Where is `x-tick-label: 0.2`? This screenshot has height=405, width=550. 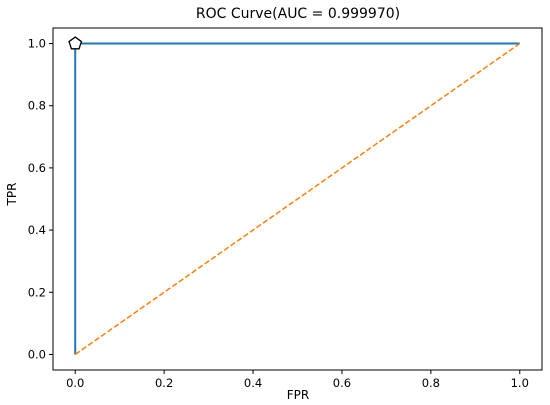 x-tick-label: 0.2 is located at coordinates (164, 383).